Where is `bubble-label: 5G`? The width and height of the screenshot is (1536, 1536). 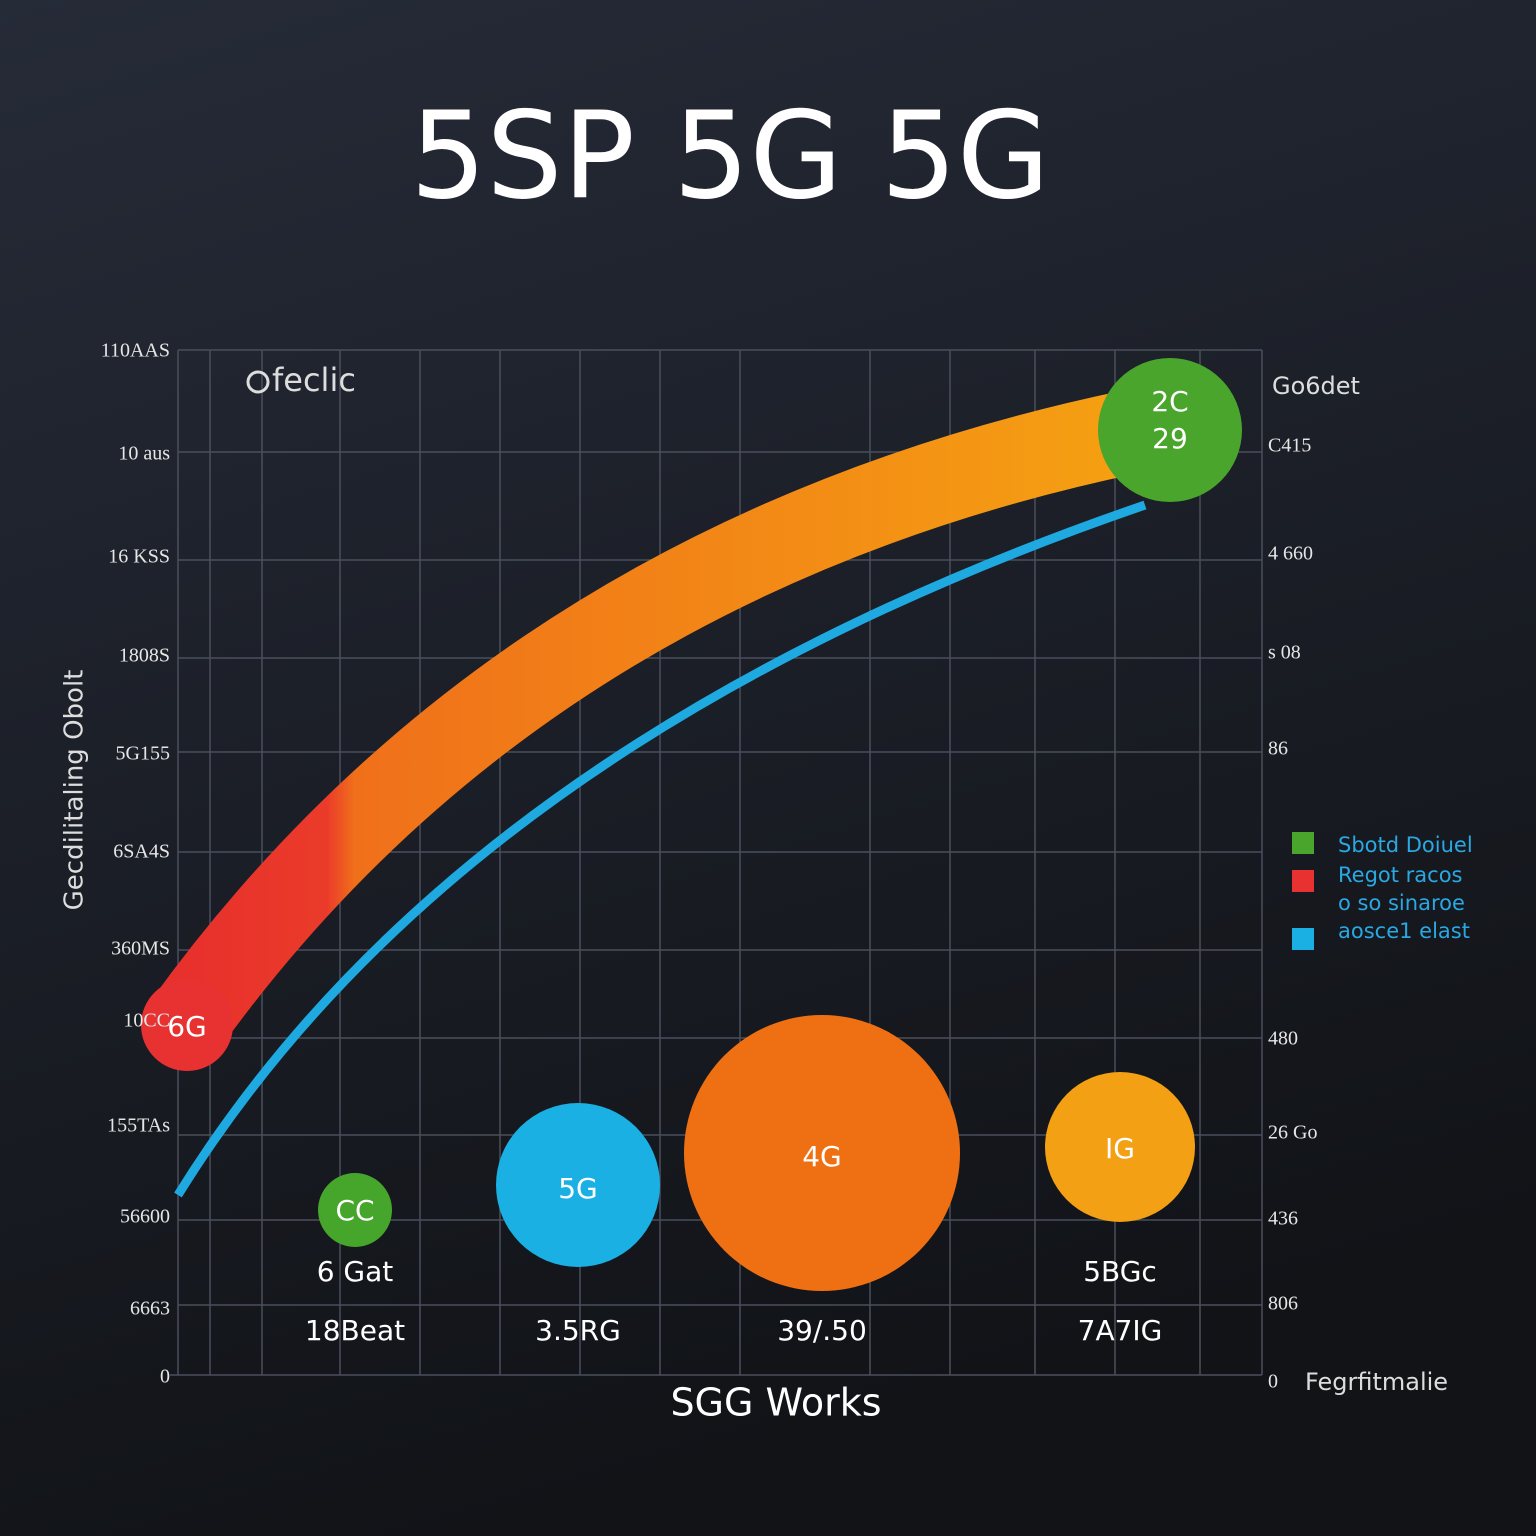
bubble-label: 5G is located at coordinates (578, 1188).